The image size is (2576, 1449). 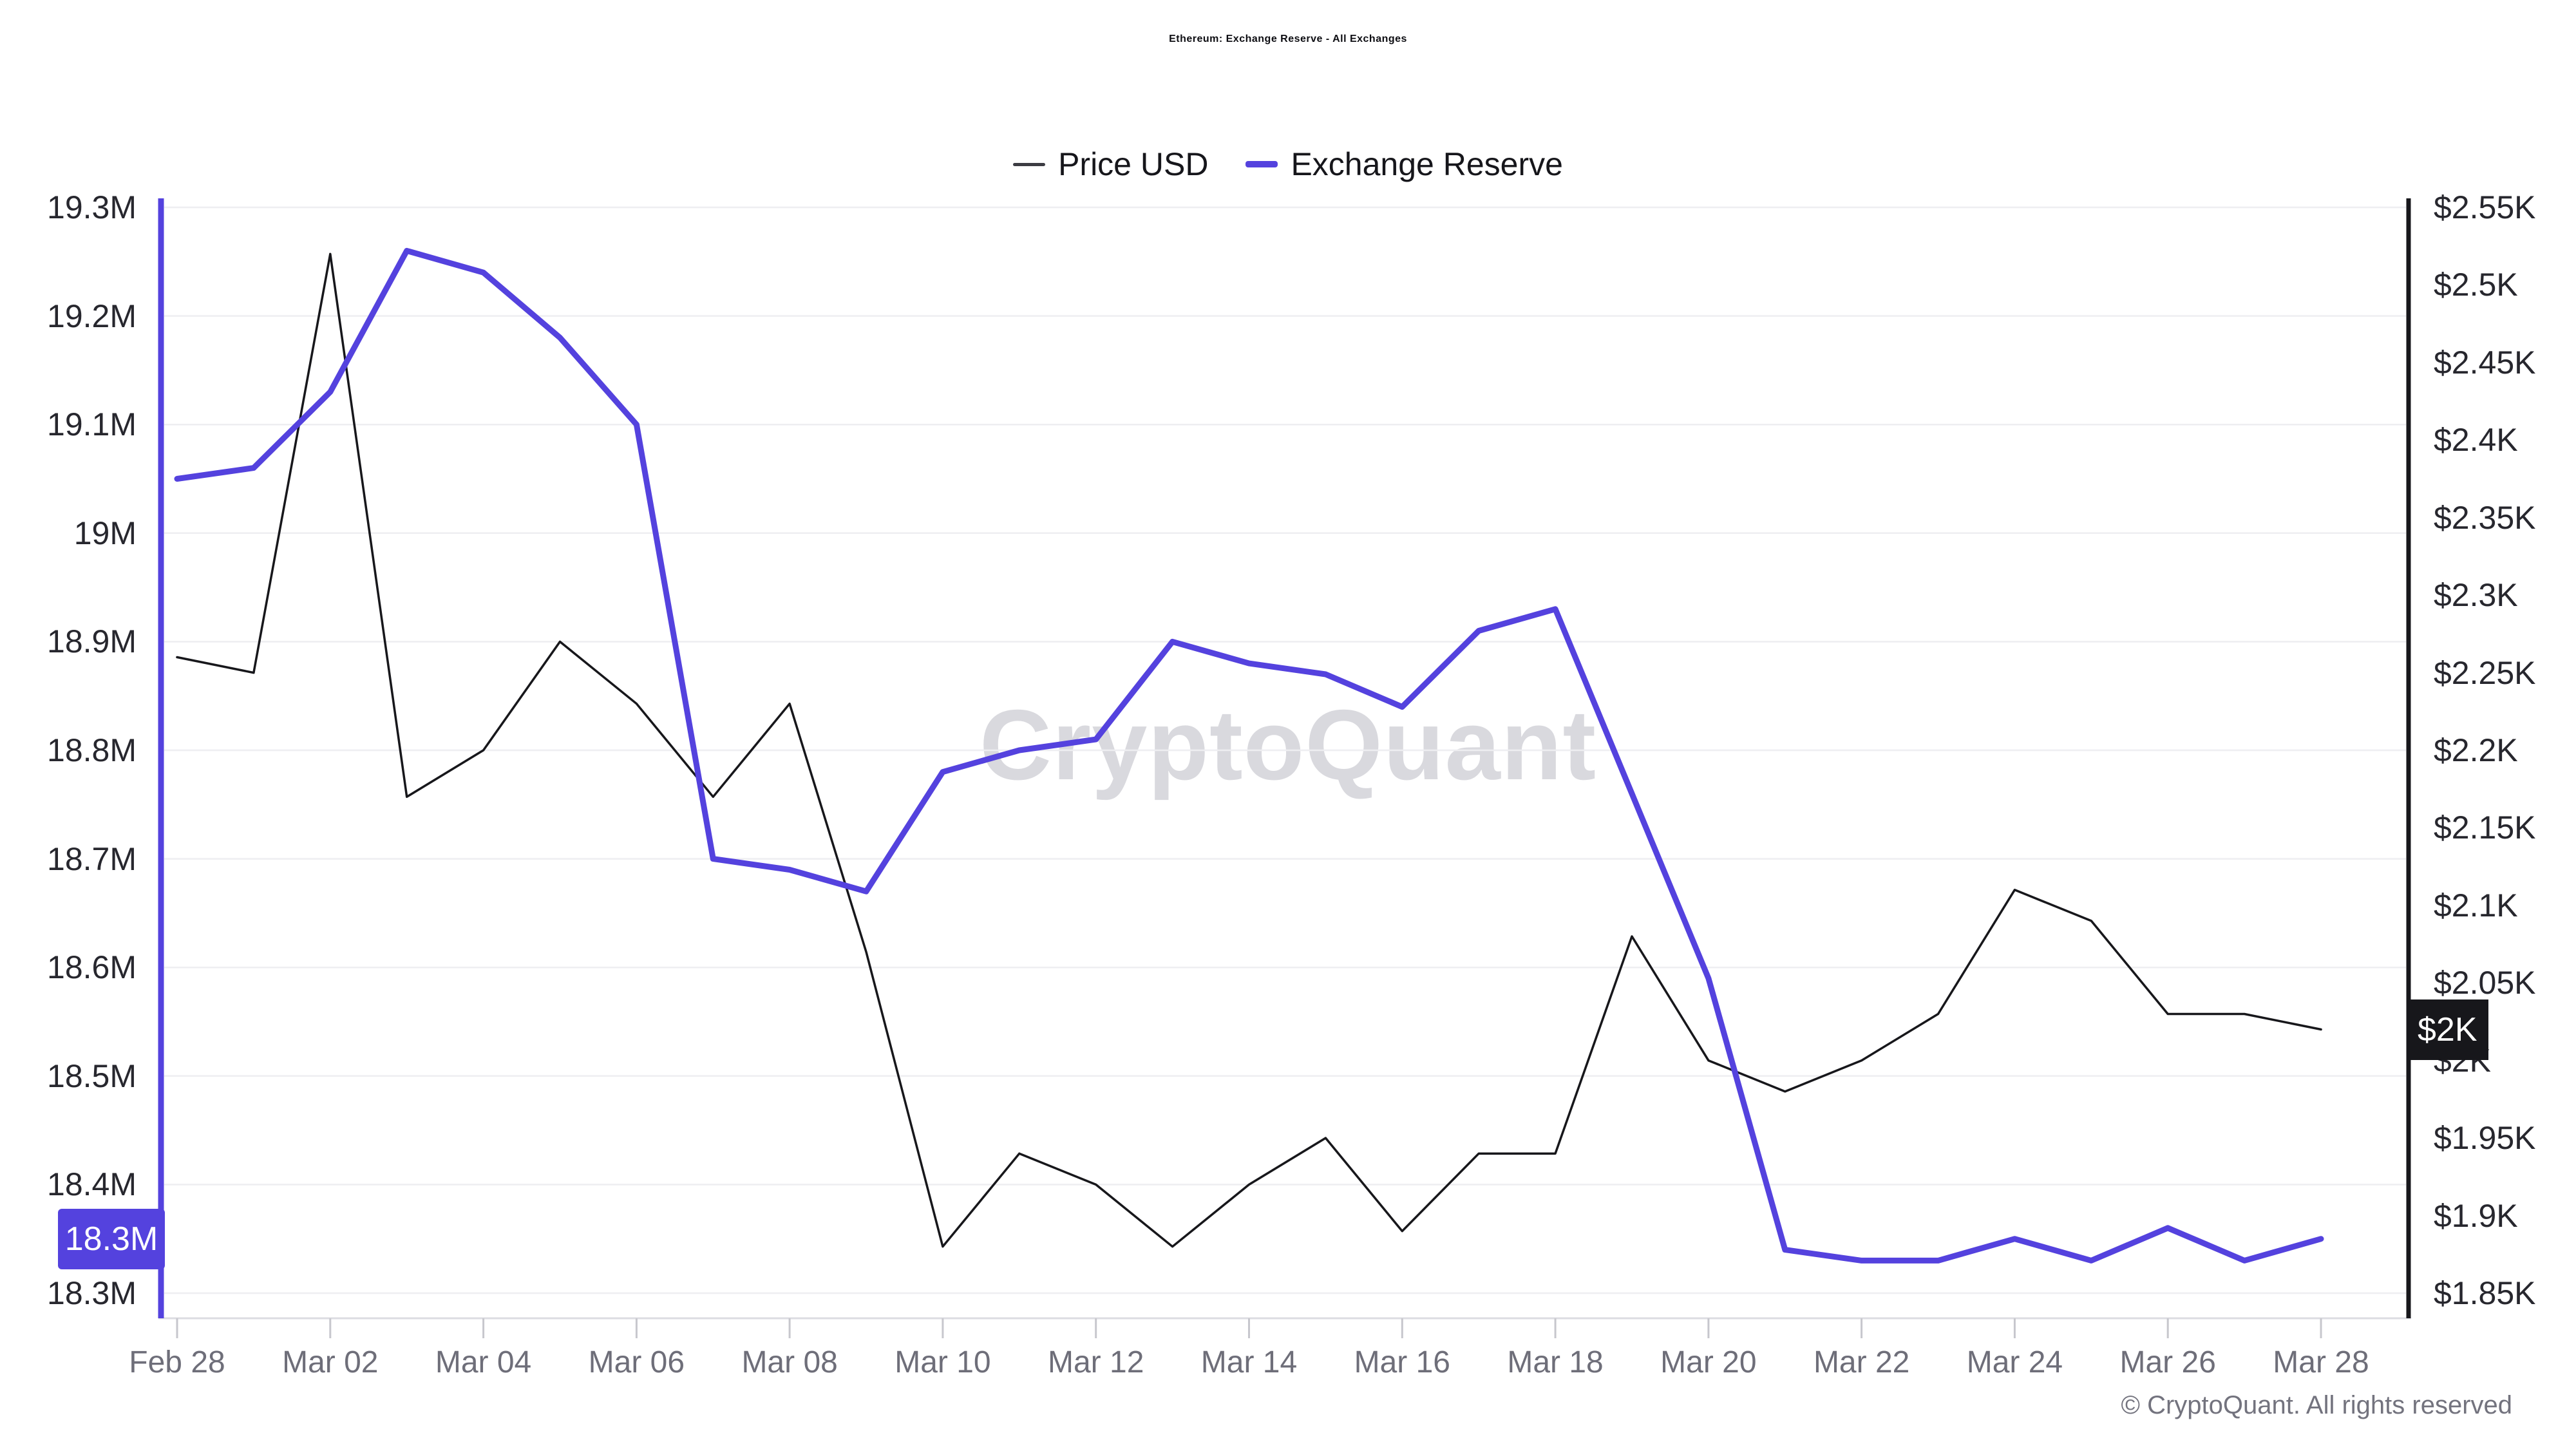 What do you see at coordinates (2485, 1138) in the screenshot?
I see `y-axis-label-right: $1.95K` at bounding box center [2485, 1138].